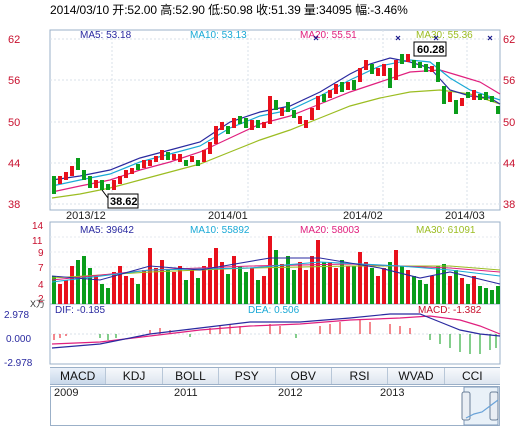 The image size is (522, 428). Describe the element at coordinates (465, 216) in the screenshot. I see `x-tick-2014-03: 2014/03` at that location.